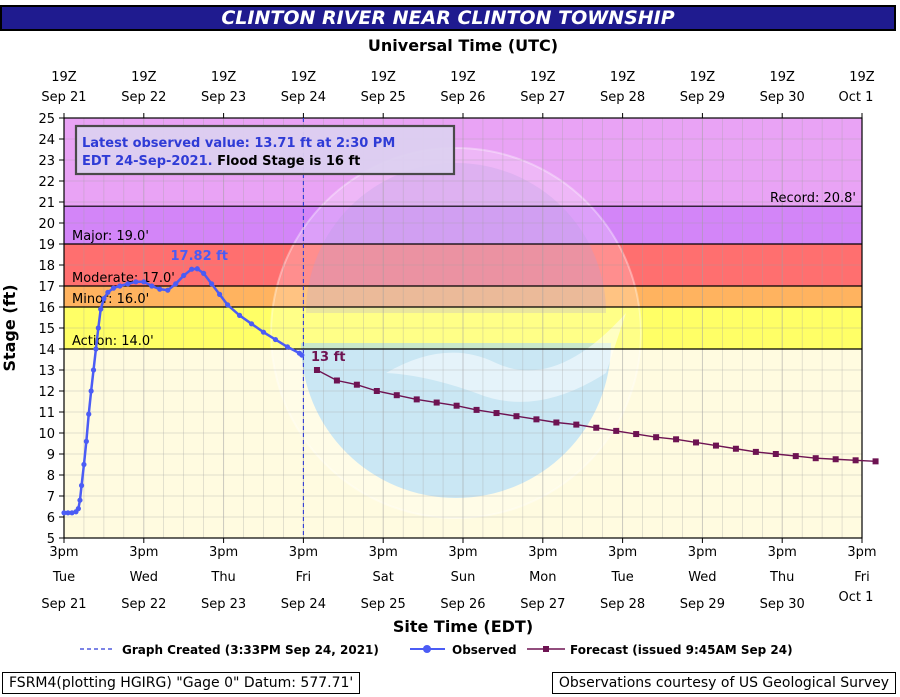 This screenshot has width=900, height=697. What do you see at coordinates (456, 238) in the screenshot?
I see `watermark-seal-upper` at bounding box center [456, 238].